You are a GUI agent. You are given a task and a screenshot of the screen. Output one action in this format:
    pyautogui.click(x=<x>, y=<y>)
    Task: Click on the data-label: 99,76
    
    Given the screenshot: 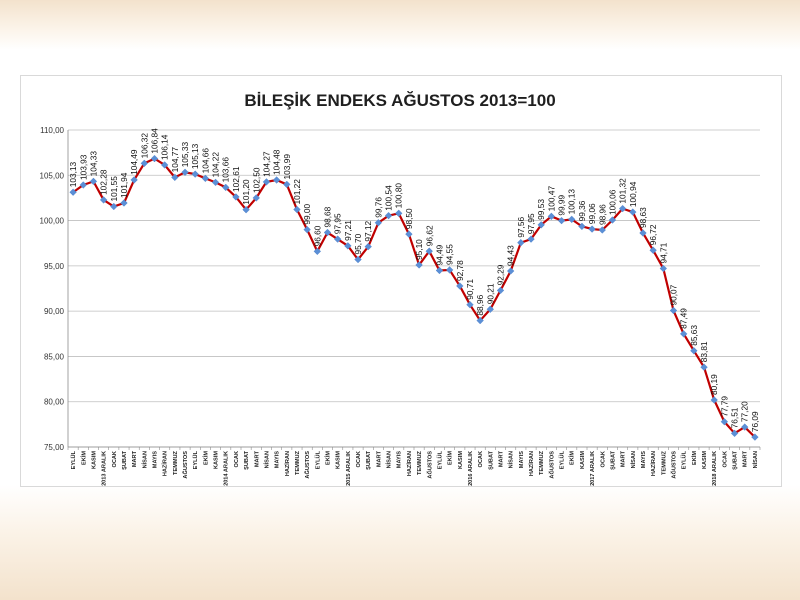 What is the action you would take?
    pyautogui.click(x=378, y=207)
    